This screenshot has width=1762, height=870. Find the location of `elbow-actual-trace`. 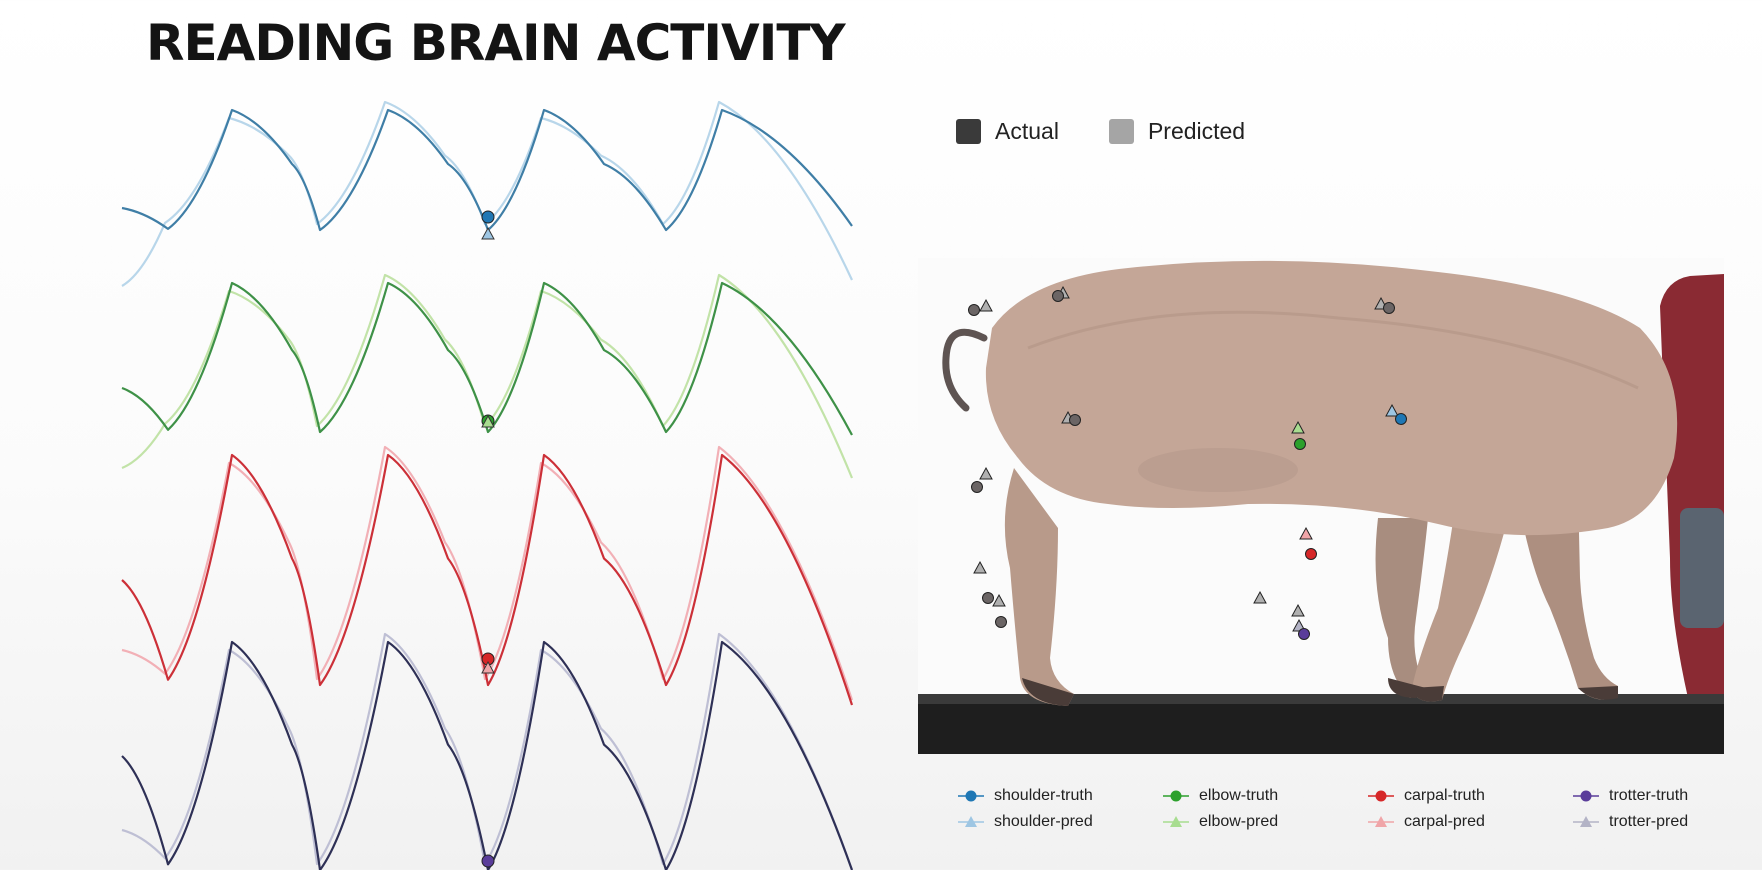

elbow-actual-trace is located at coordinates (487, 358).